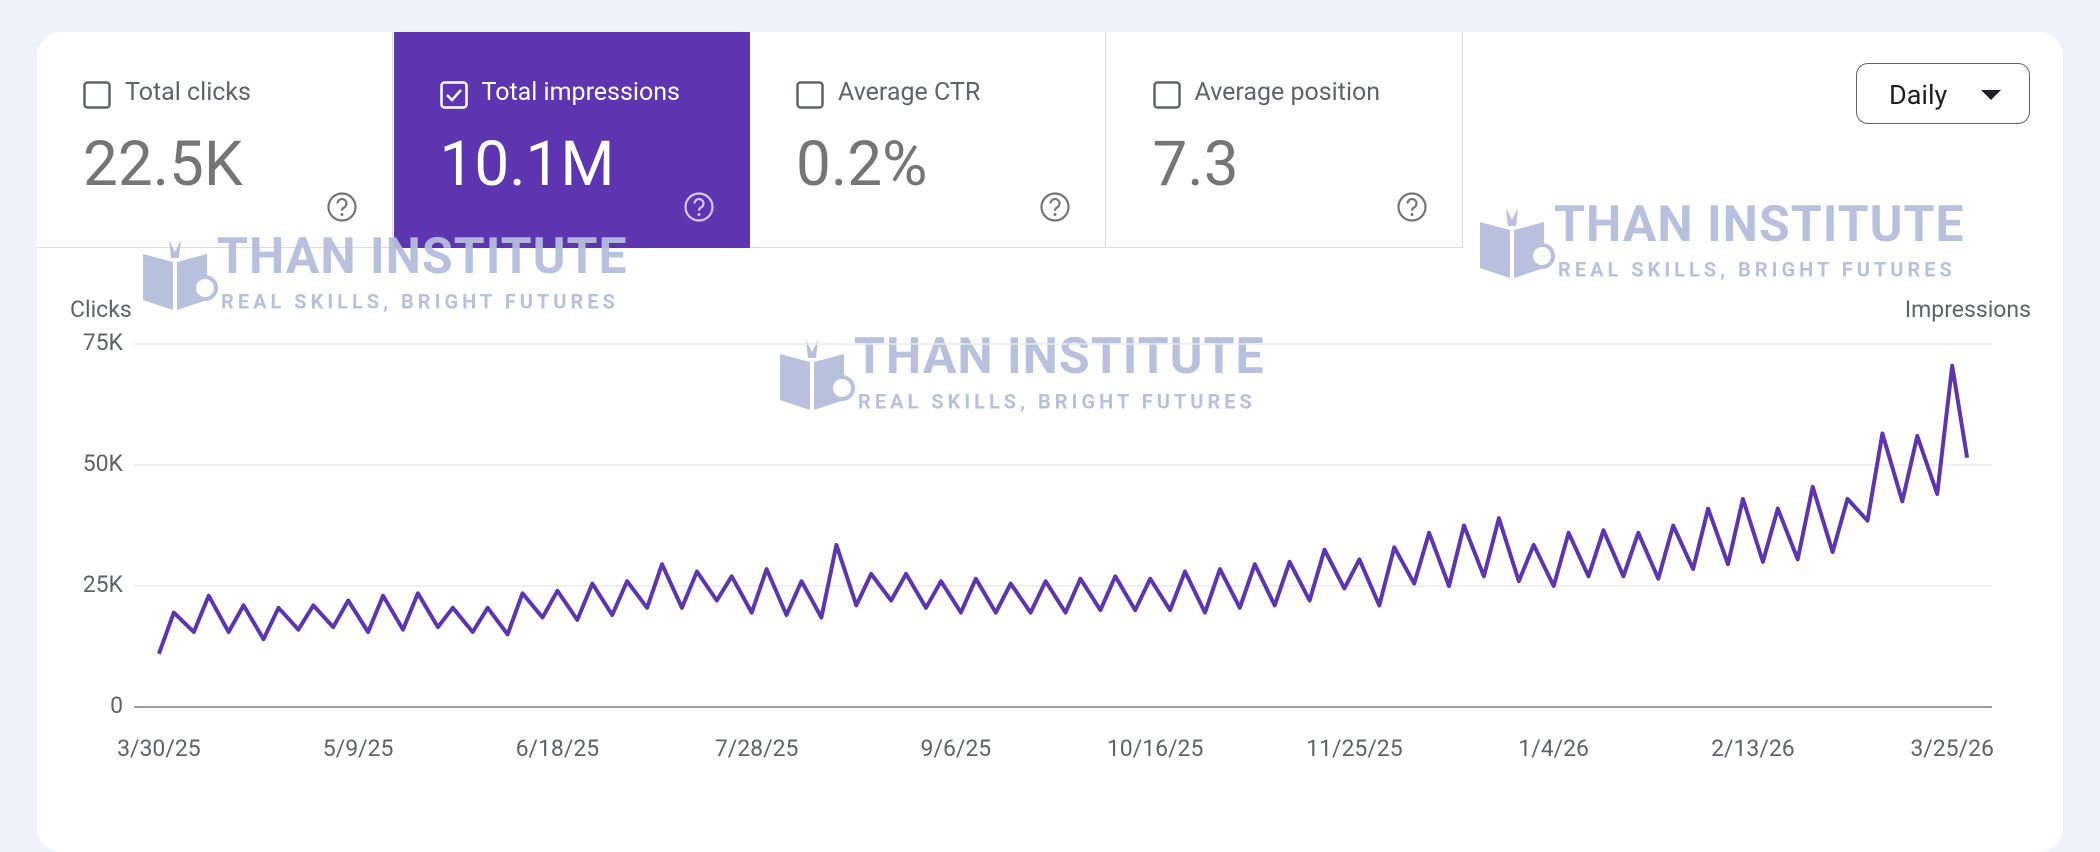  I want to click on granularity-dropdown: Daily, so click(1943, 93).